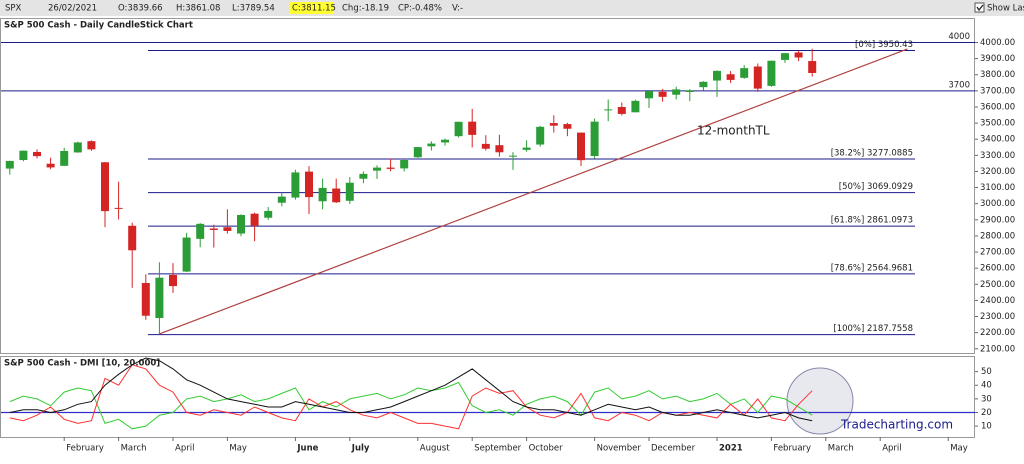  I want to click on x-tick-label: October, so click(546, 449).